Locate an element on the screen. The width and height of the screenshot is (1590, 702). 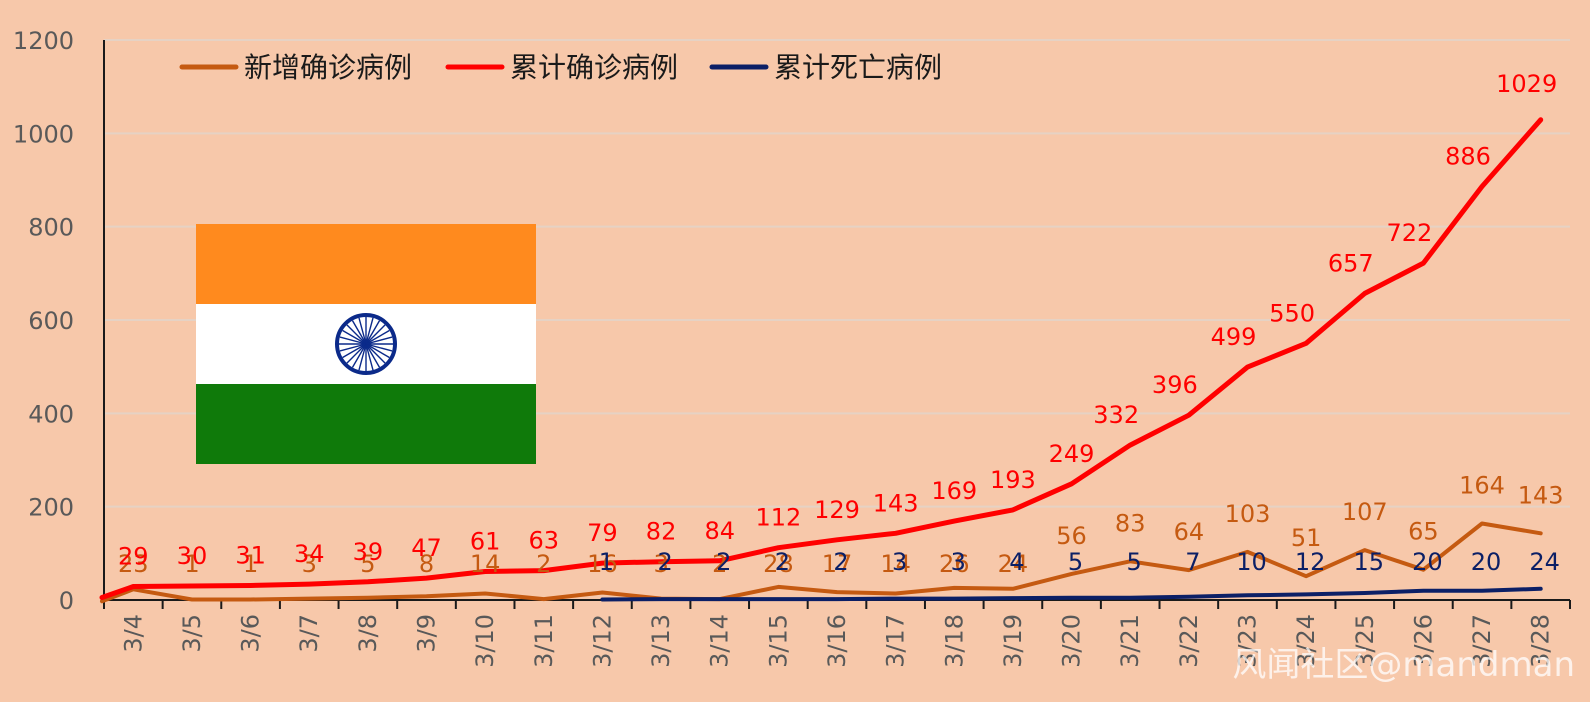
data-label-cumulative: 1029 is located at coordinates (1526, 84).